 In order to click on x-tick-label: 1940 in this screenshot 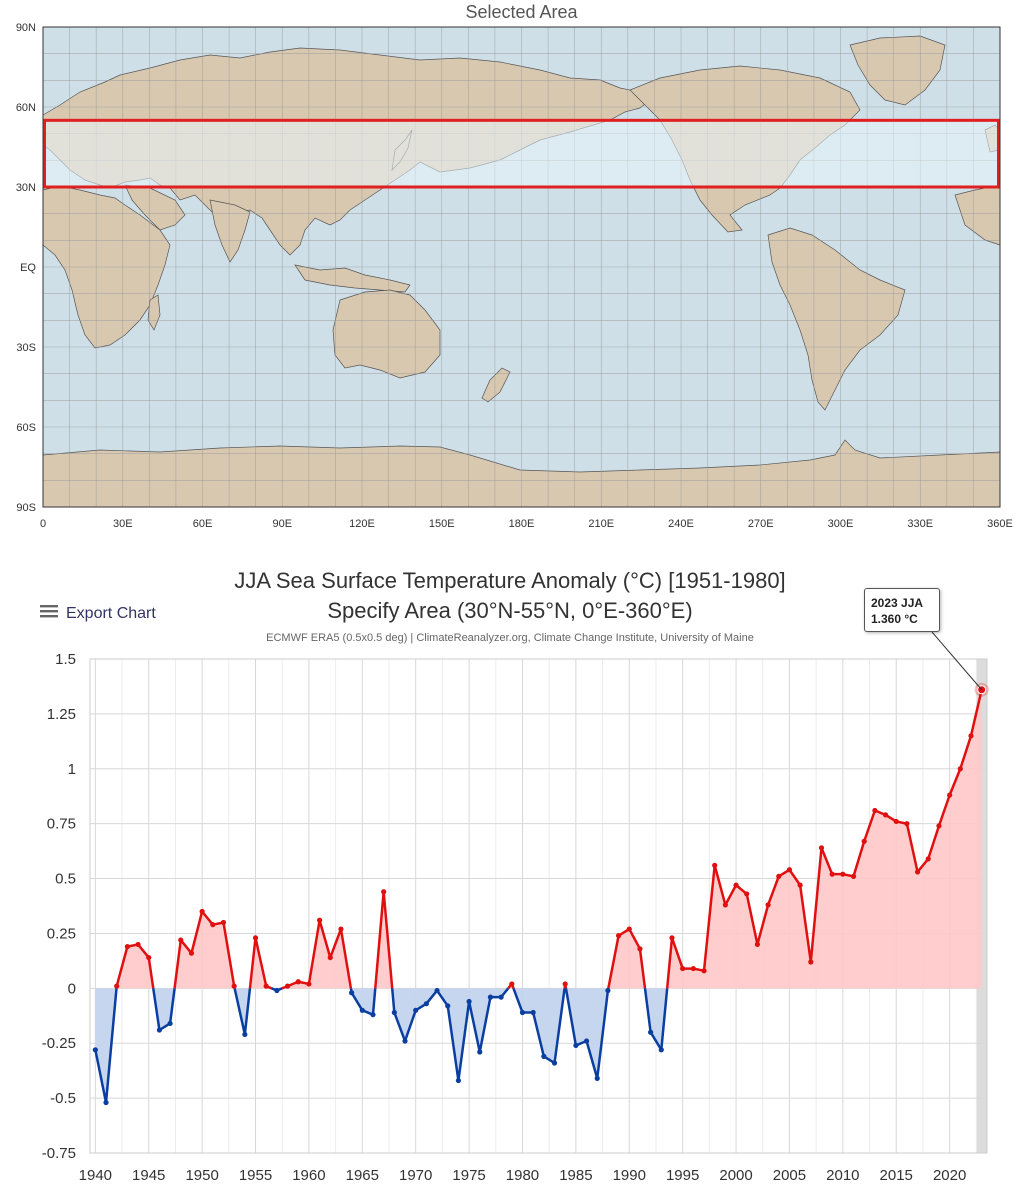, I will do `click(95, 1175)`.